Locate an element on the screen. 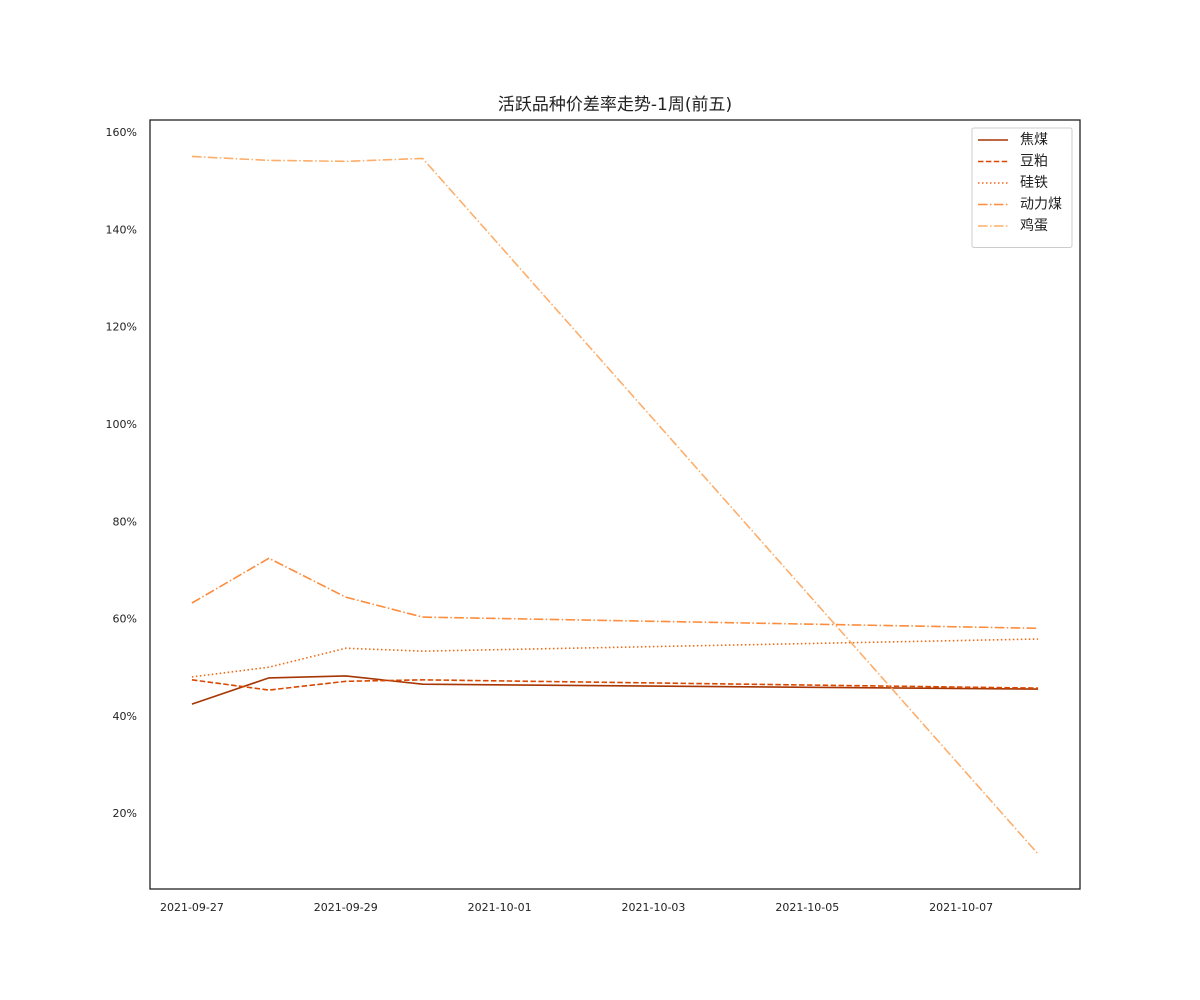 The width and height of the screenshot is (1200, 1000). x-tick-label: 2021-09-29 is located at coordinates (346, 907).